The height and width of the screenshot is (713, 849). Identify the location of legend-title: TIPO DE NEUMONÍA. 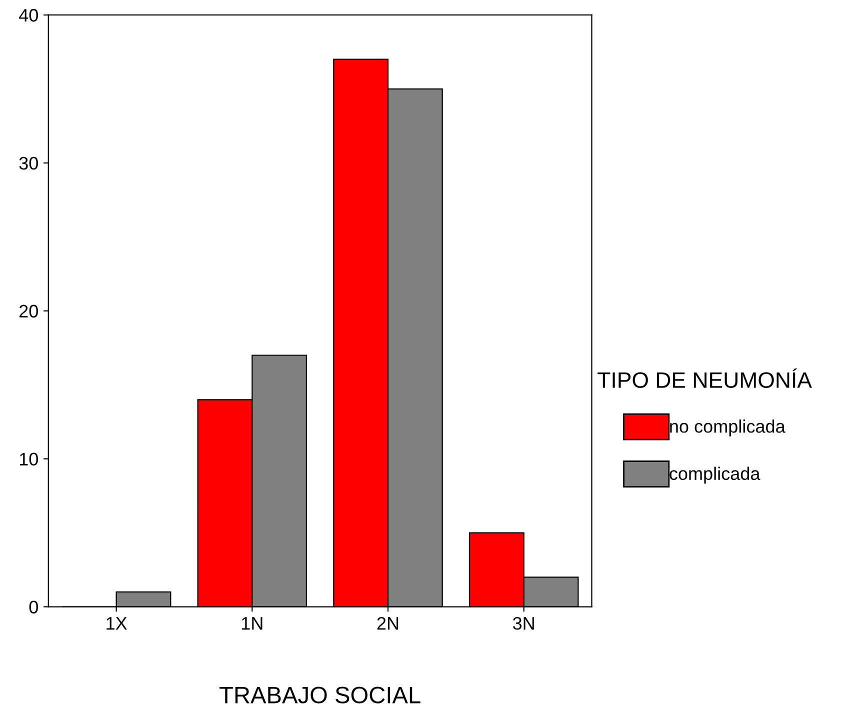
(705, 378).